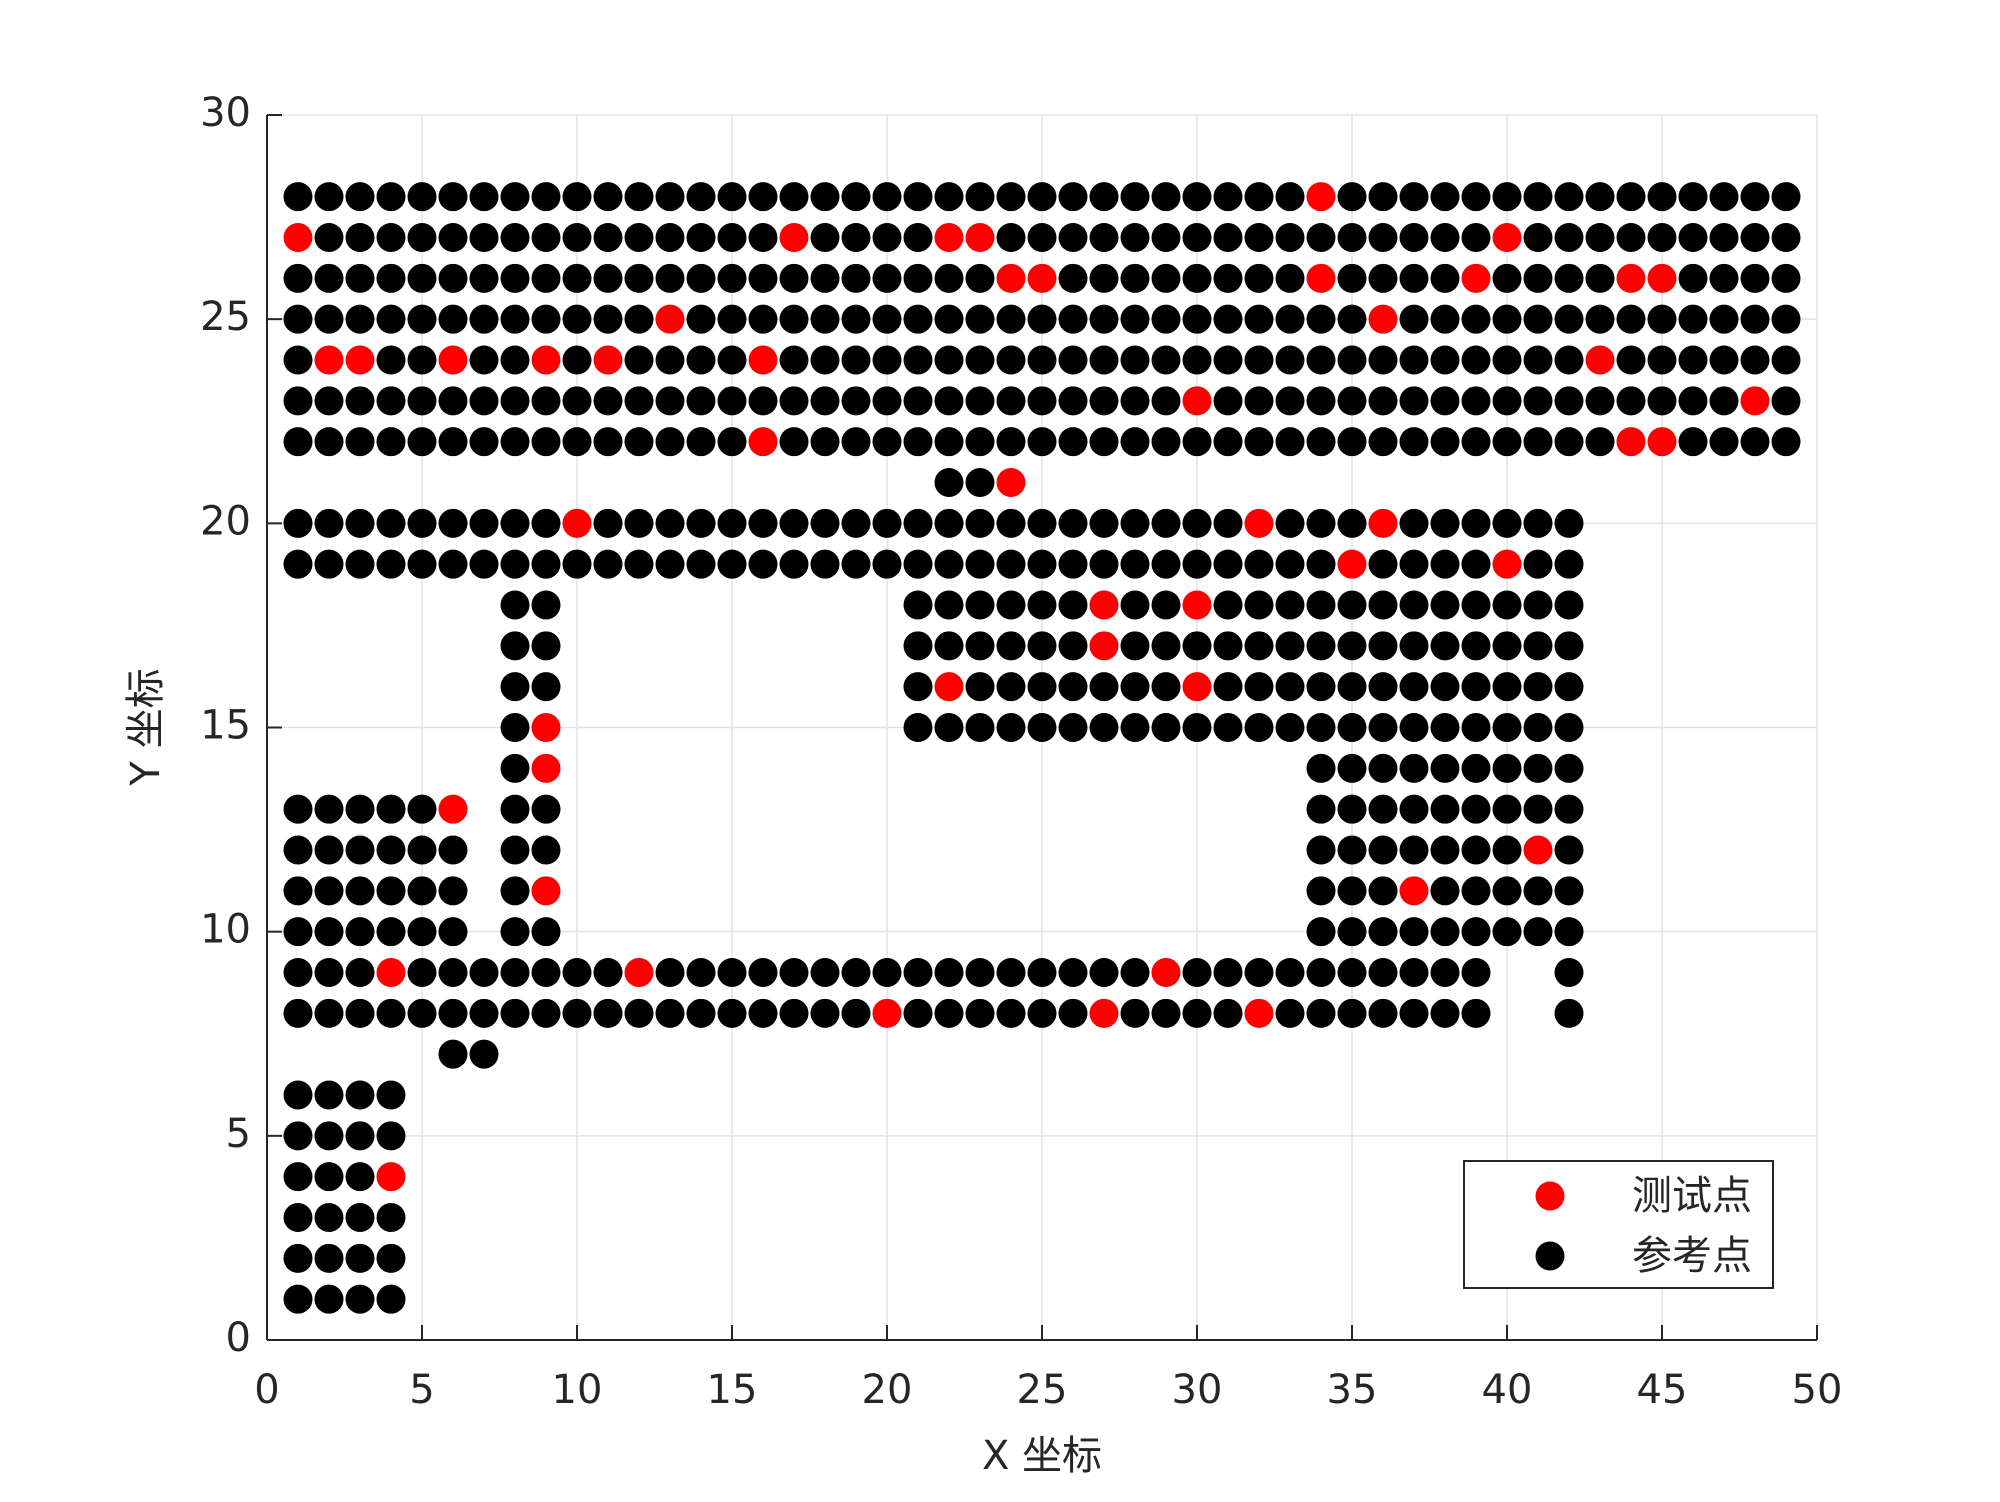 The width and height of the screenshot is (2000, 1502). Describe the element at coordinates (1042, 1456) in the screenshot. I see `x-axis-label: X 坐标` at that location.